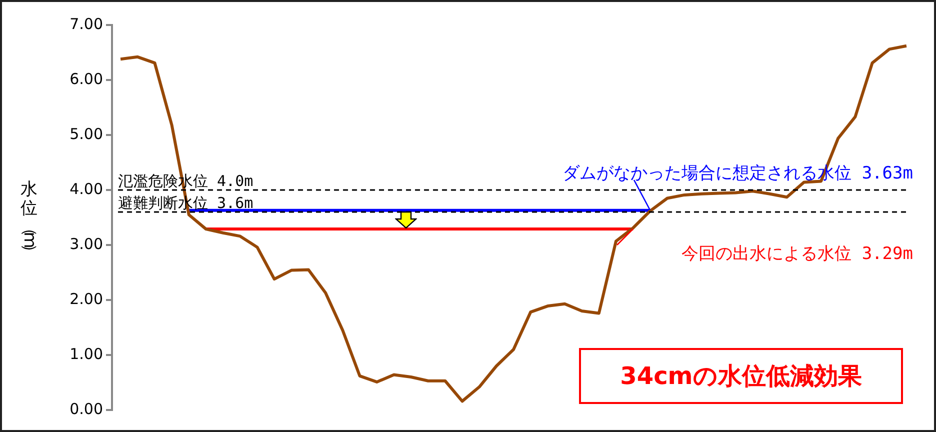  I want to click on y-axis-title: 水位（m）, so click(30, 219).